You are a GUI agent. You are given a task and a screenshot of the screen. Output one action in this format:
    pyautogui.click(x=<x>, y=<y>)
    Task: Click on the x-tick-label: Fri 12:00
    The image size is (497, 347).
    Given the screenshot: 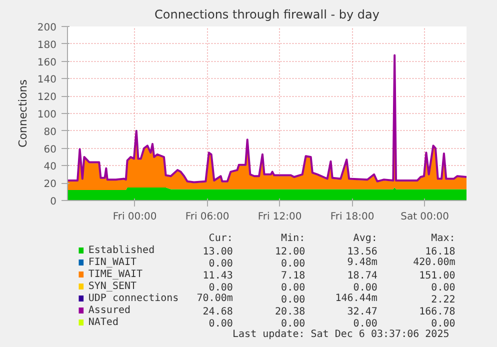 What is the action you would take?
    pyautogui.click(x=280, y=217)
    